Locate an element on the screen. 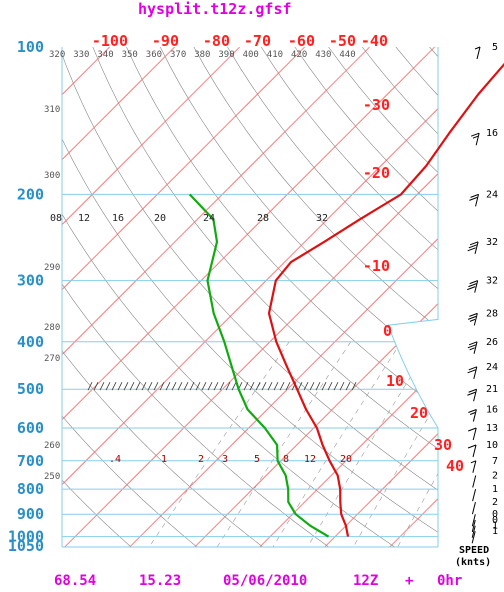 Image resolution: width=504 pixels, height=592 pixels. theta-top-label: 360 is located at coordinates (154, 55).